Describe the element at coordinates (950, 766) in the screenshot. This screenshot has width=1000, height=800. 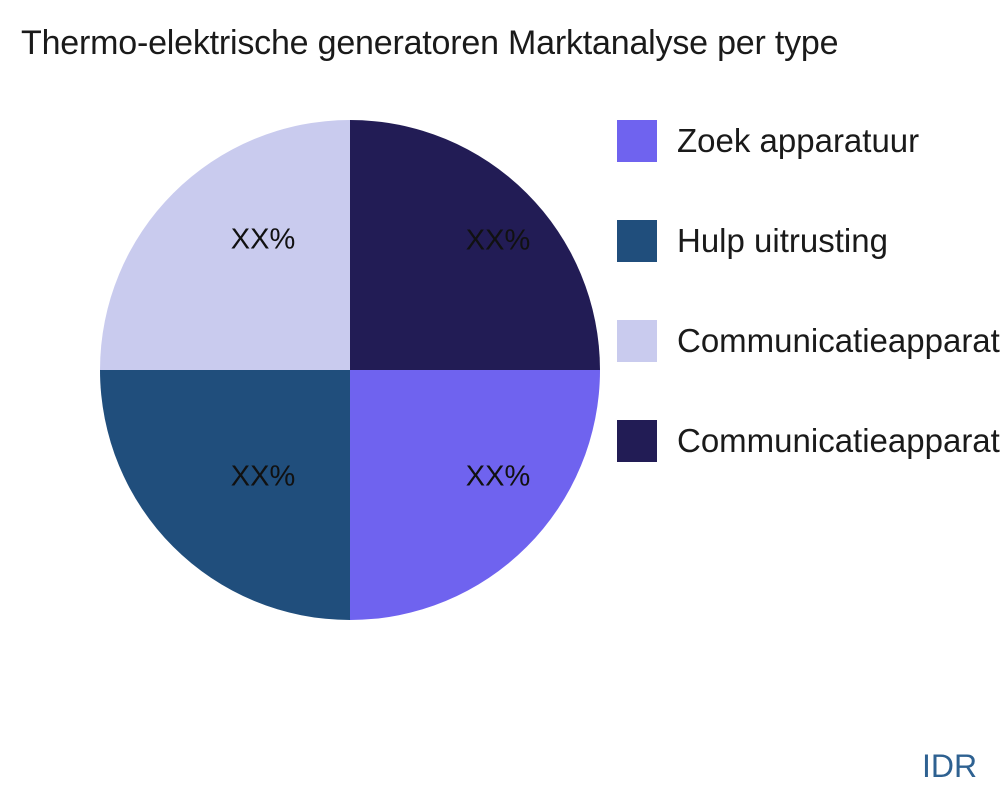
I see `watermark-idr: IDR` at that location.